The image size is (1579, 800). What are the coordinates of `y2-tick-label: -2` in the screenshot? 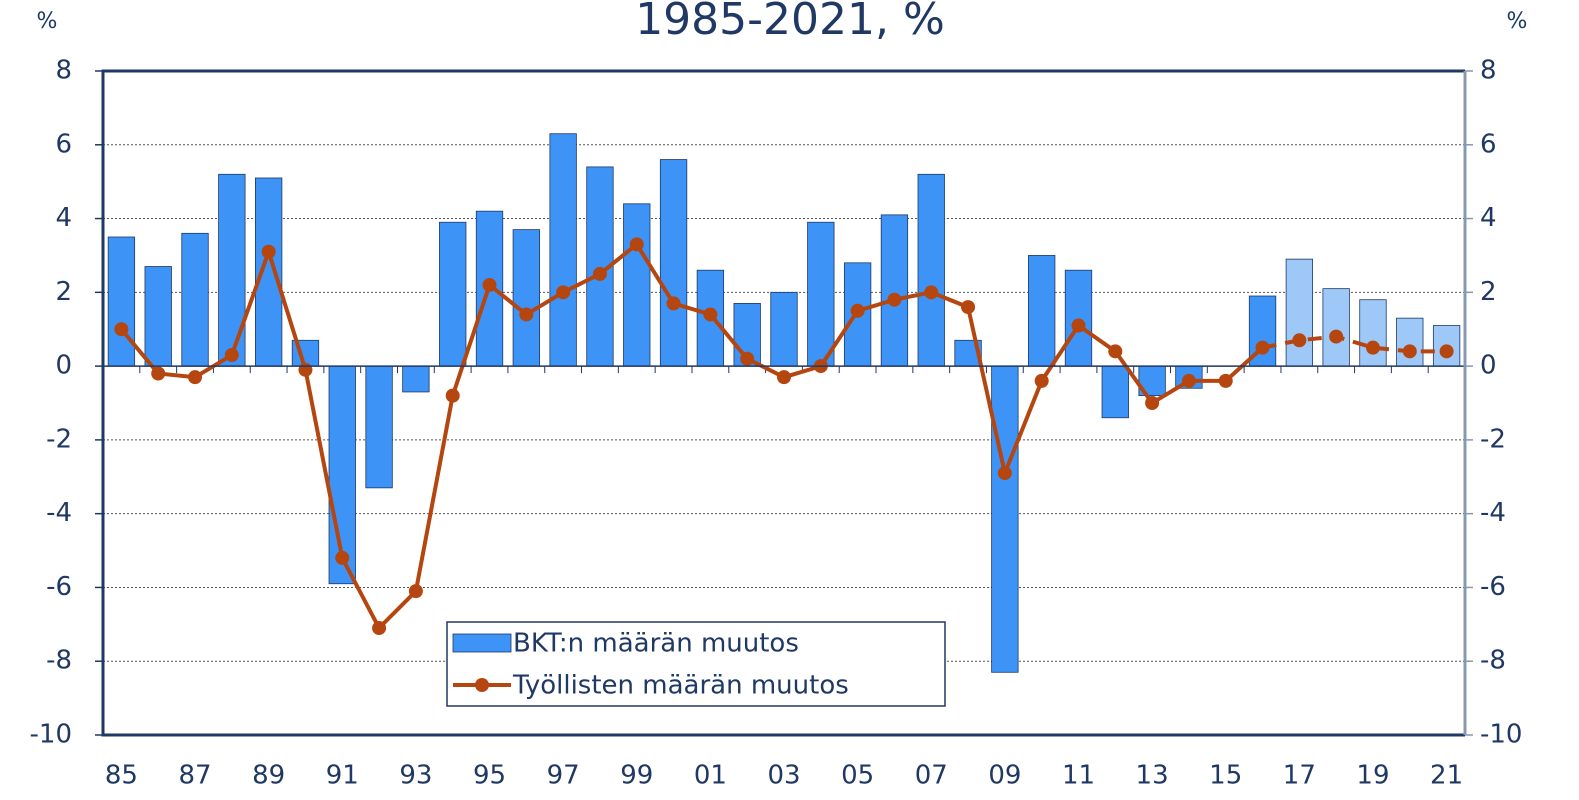 It's located at (1493, 439).